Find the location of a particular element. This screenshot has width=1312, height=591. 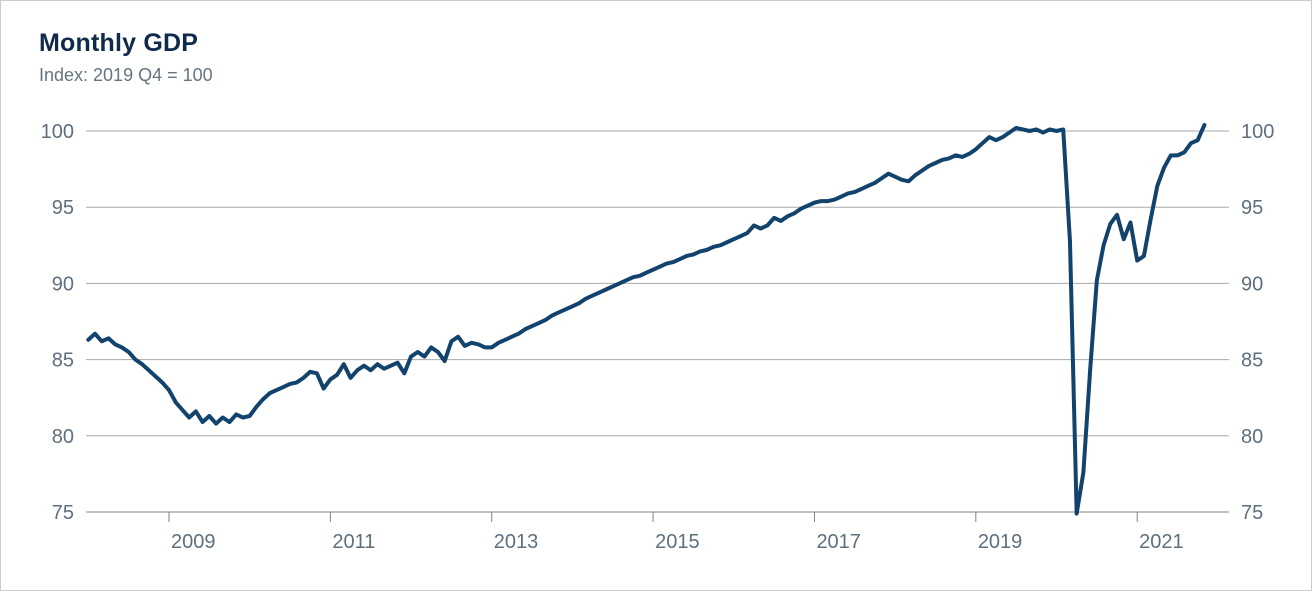

x-axis is located at coordinates (657, 516).